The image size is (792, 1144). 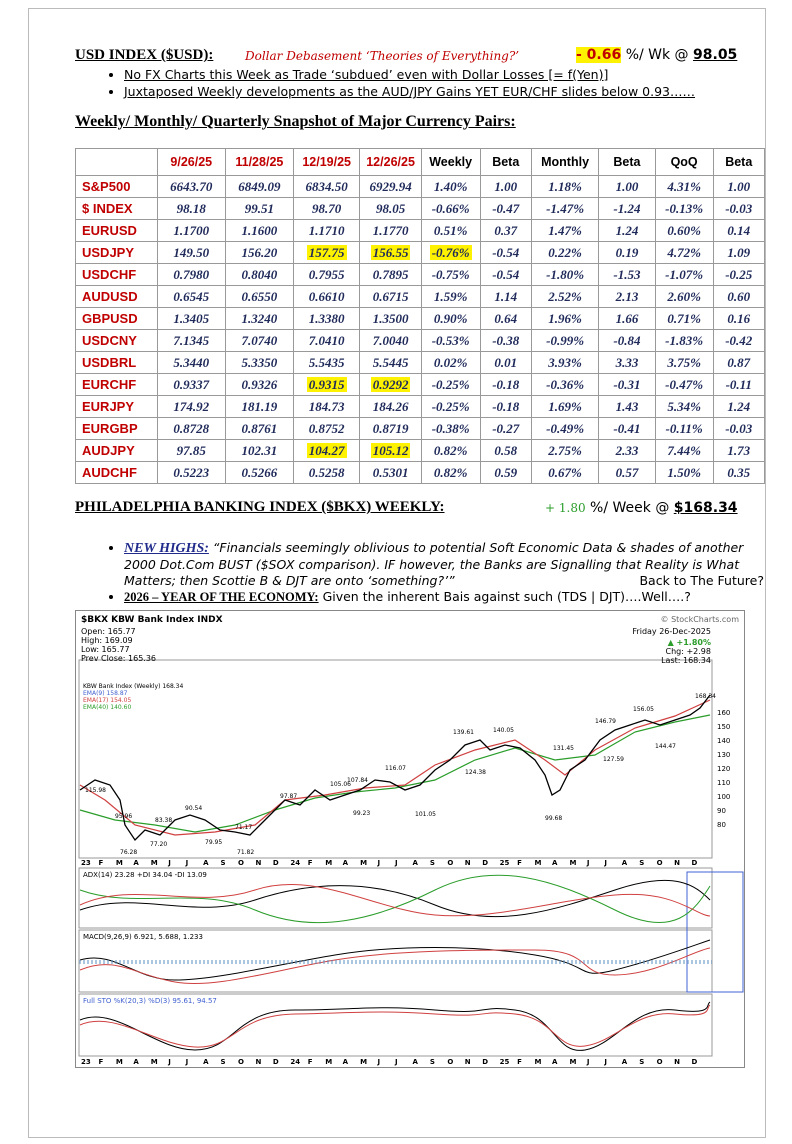 I want to click on cell: 99.51, so click(x=259, y=208).